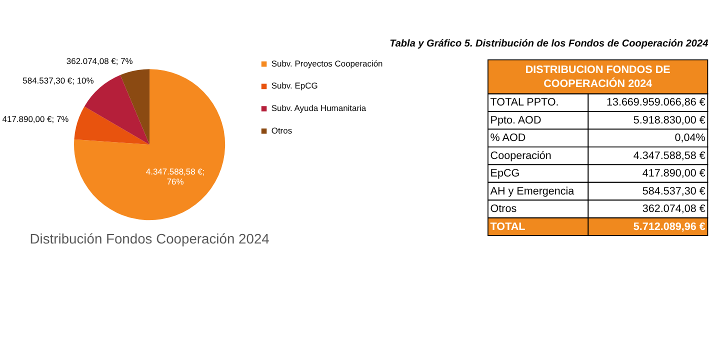 Image resolution: width=710 pixels, height=338 pixels. I want to click on text: 362.074,08 €, so click(674, 209).